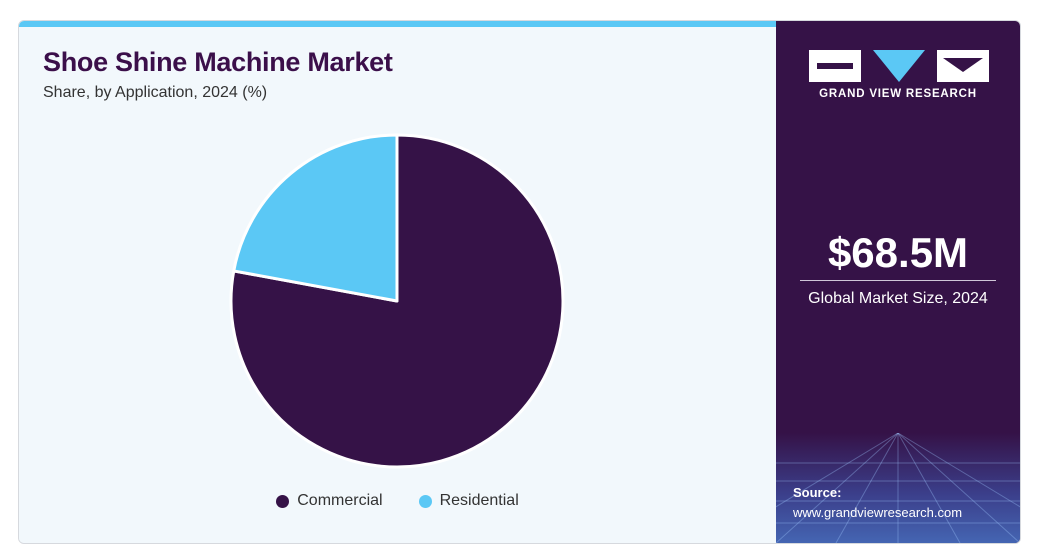 The image size is (1038, 547). I want to click on chart-subtitle: Share, by Application, 2024 (%), so click(155, 92).